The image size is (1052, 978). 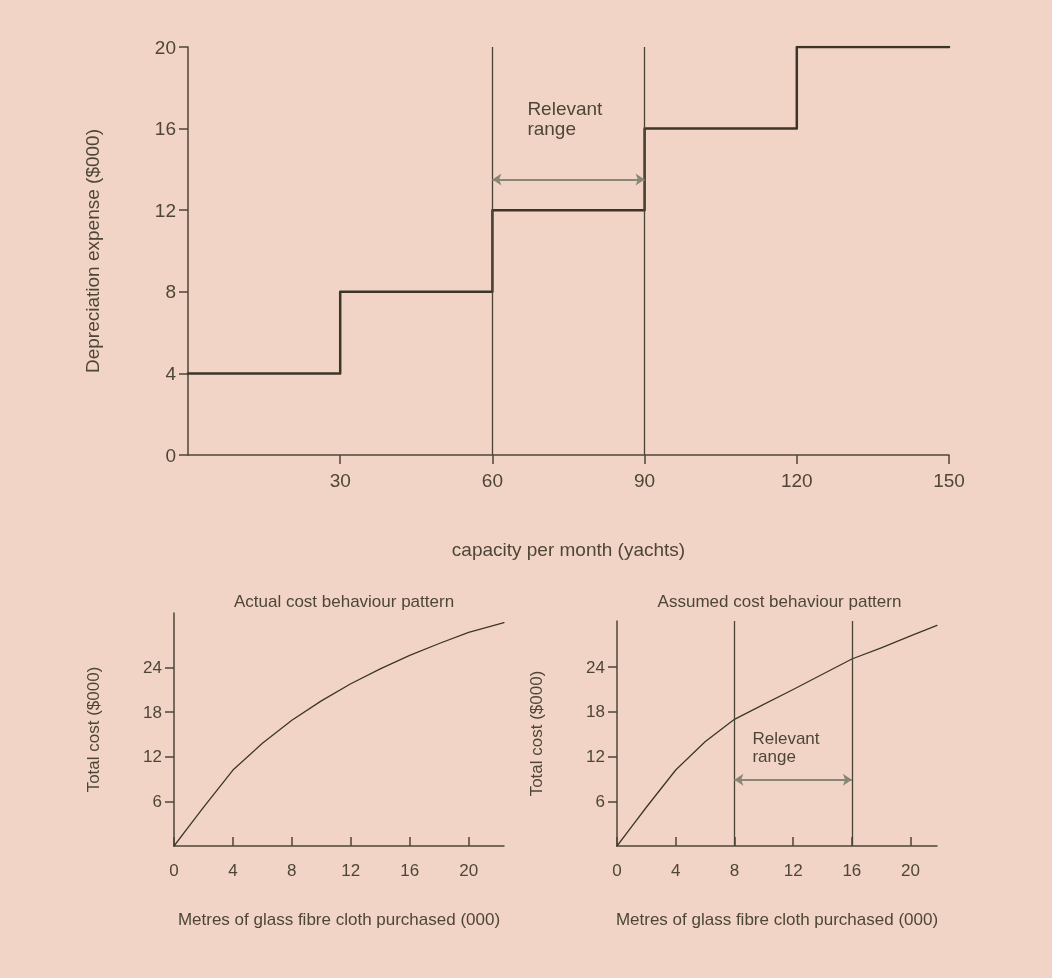 What do you see at coordinates (92, 251) in the screenshot?
I see `y-axis-title: Depreciation expense ($000)` at bounding box center [92, 251].